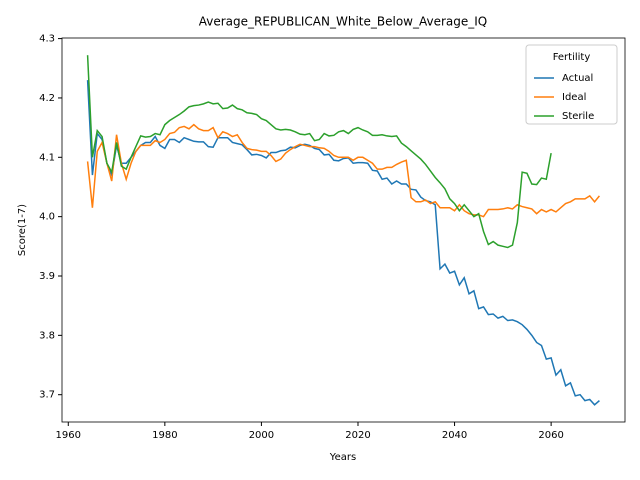  Describe the element at coordinates (47, 157) in the screenshot. I see `y-tick-label: 4.1` at that location.